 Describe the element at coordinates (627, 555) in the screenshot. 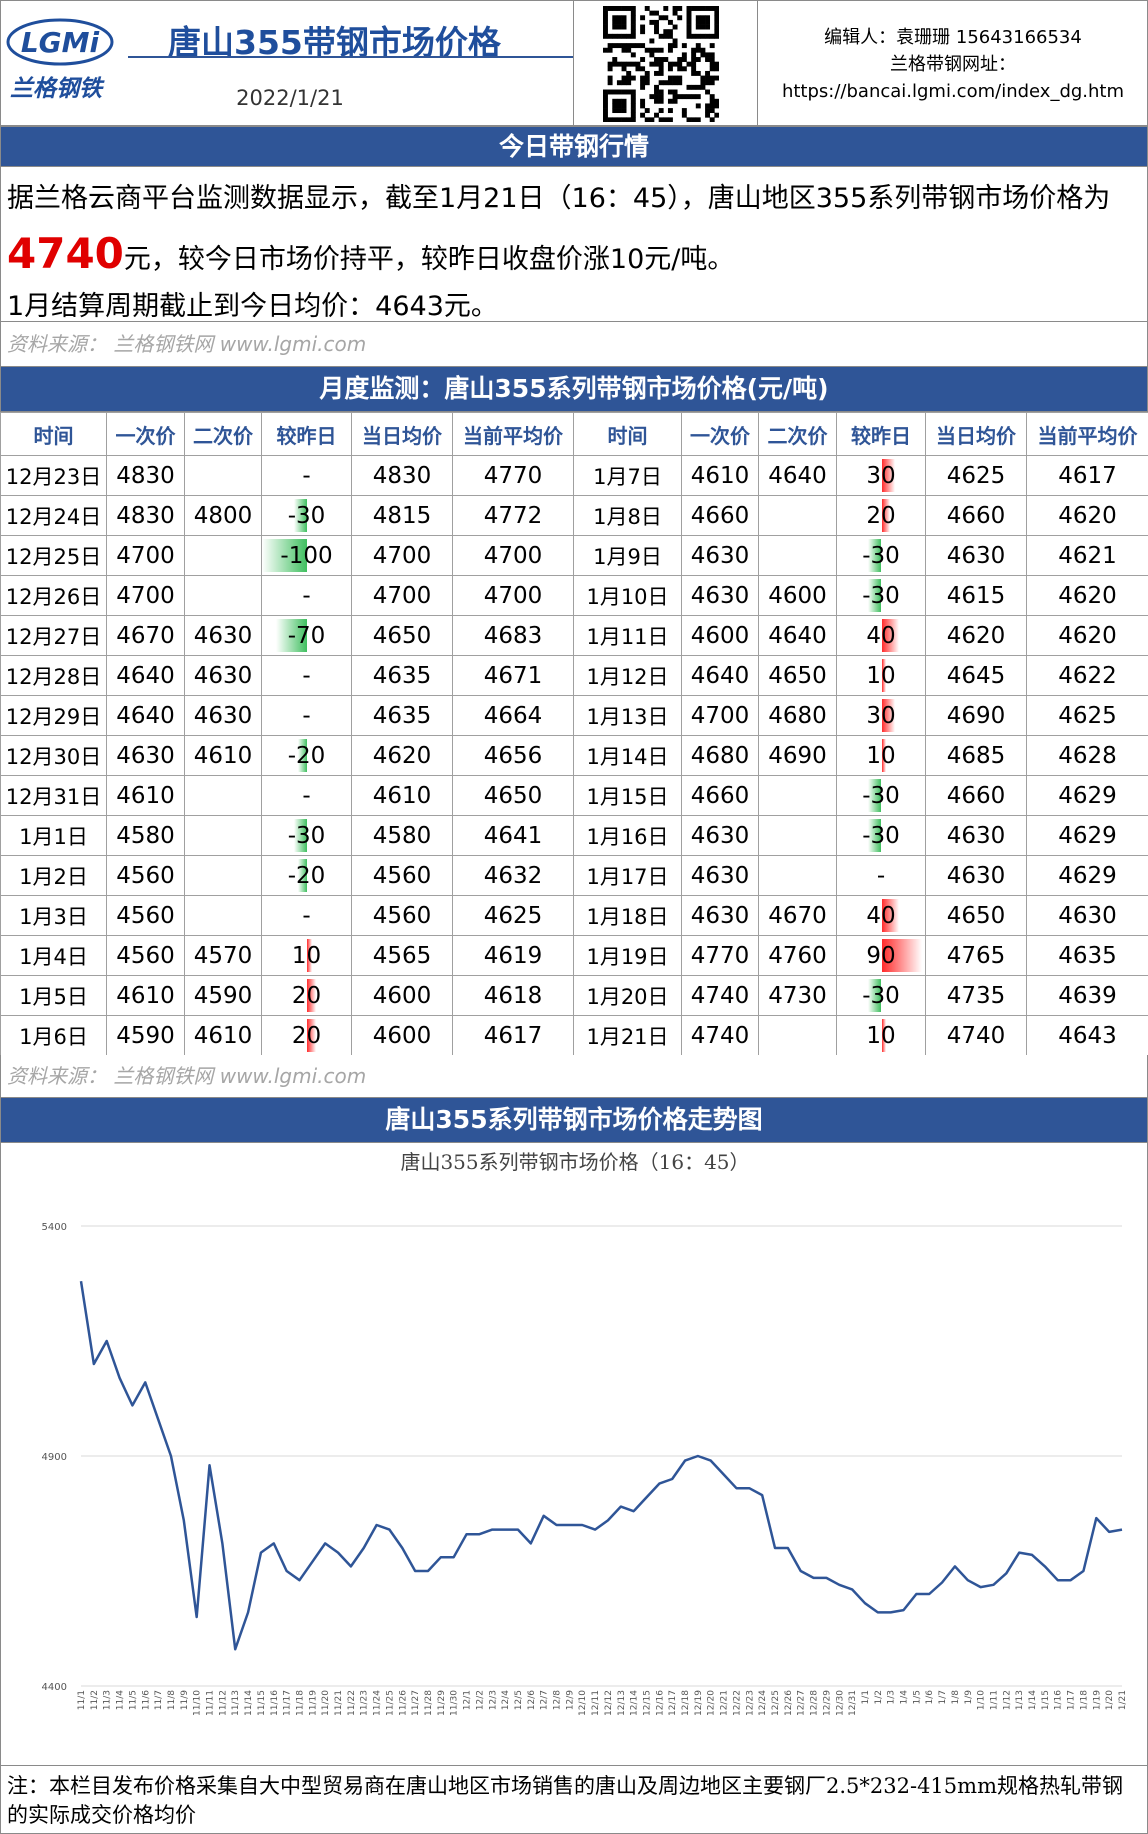

I see `table-cell: 1月9日` at that location.